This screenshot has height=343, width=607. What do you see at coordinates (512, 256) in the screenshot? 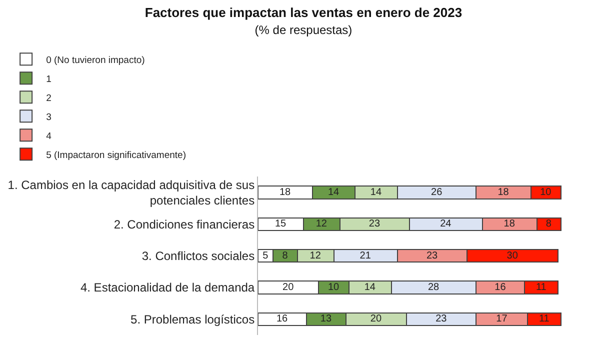
I see `data-label: 30` at bounding box center [512, 256].